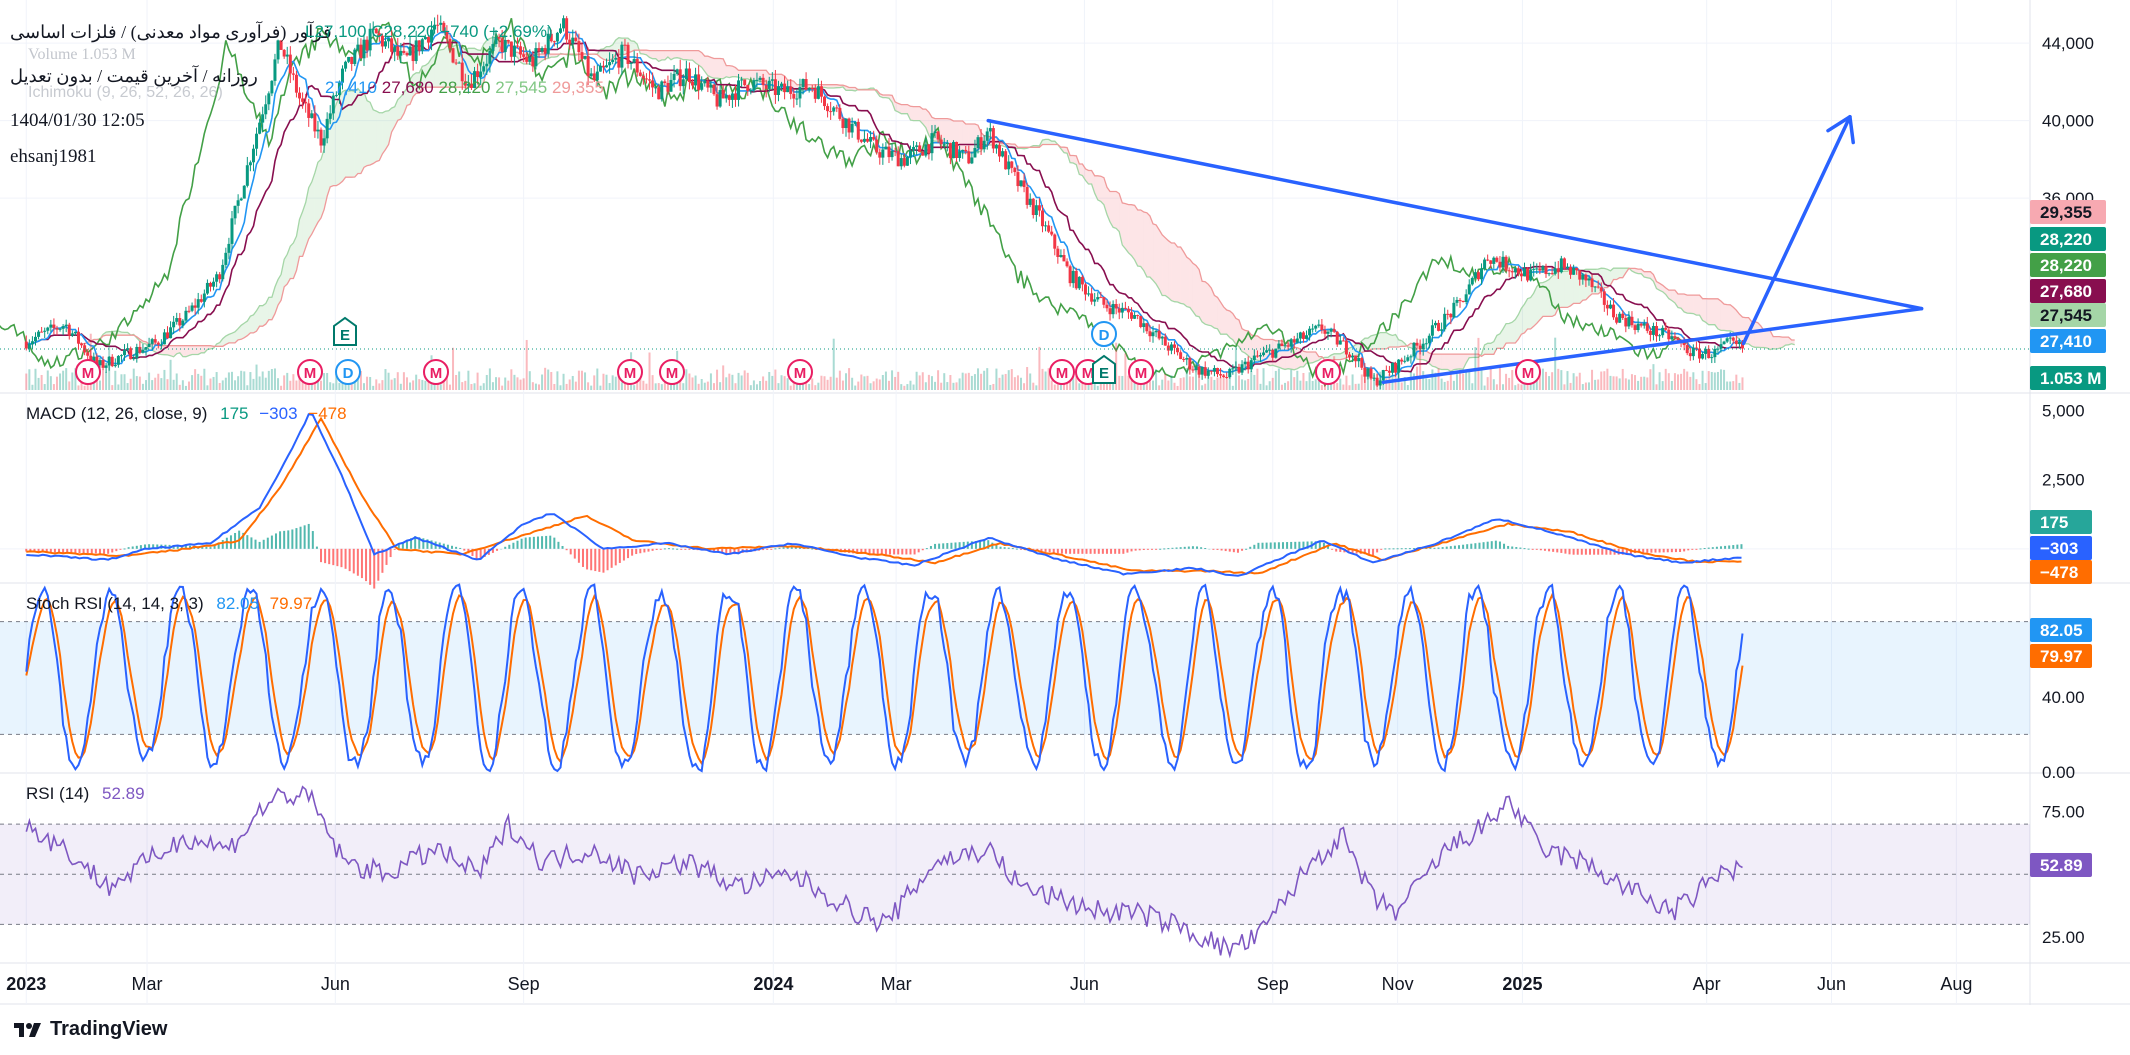  Describe the element at coordinates (90, 1029) in the screenshot. I see `tradingview-logo: TradingView` at that location.